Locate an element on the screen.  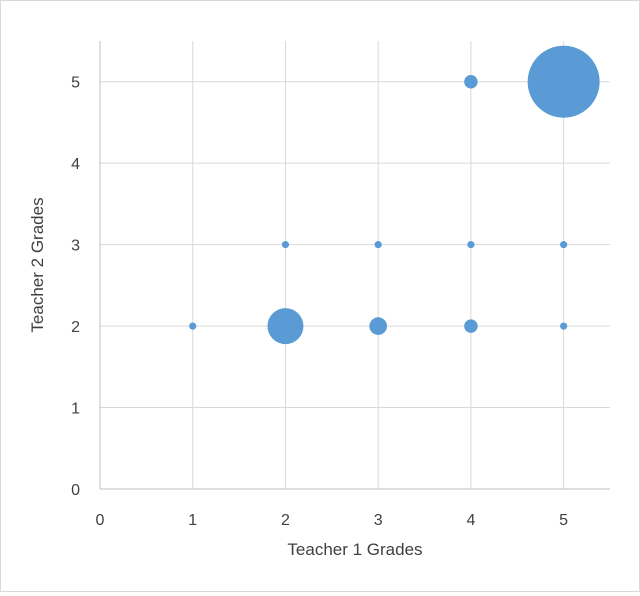
x-tick-label: 2 is located at coordinates (285, 520).